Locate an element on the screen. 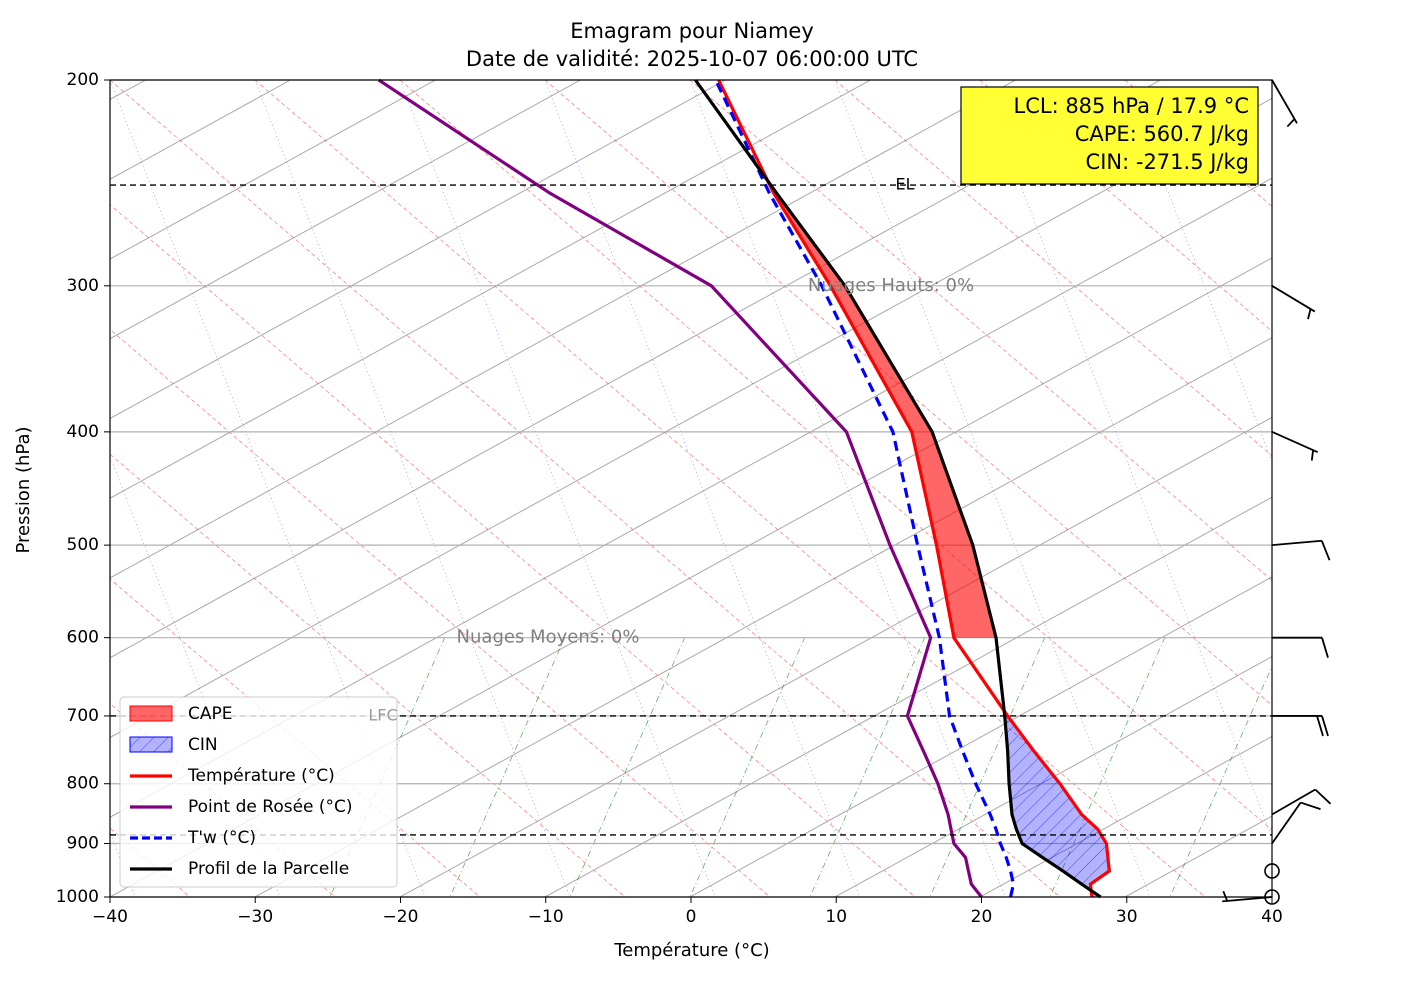 The image size is (1404, 982). cin-area is located at coordinates (1057, 806).